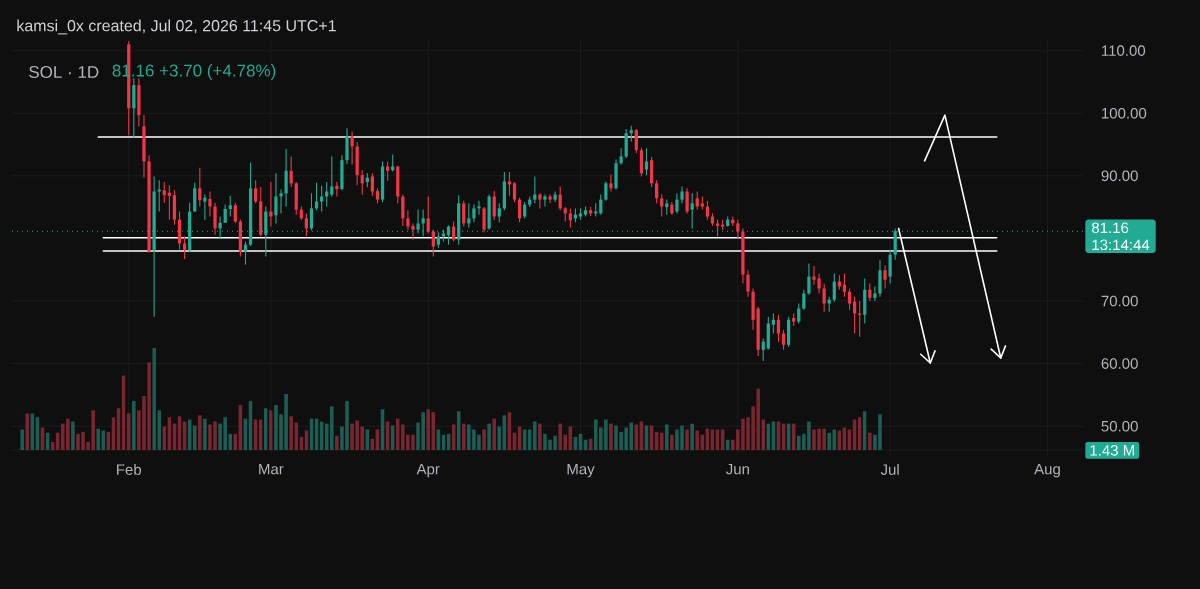 The image size is (1200, 589). What do you see at coordinates (581, 470) in the screenshot?
I see `x-tick-label: May` at bounding box center [581, 470].